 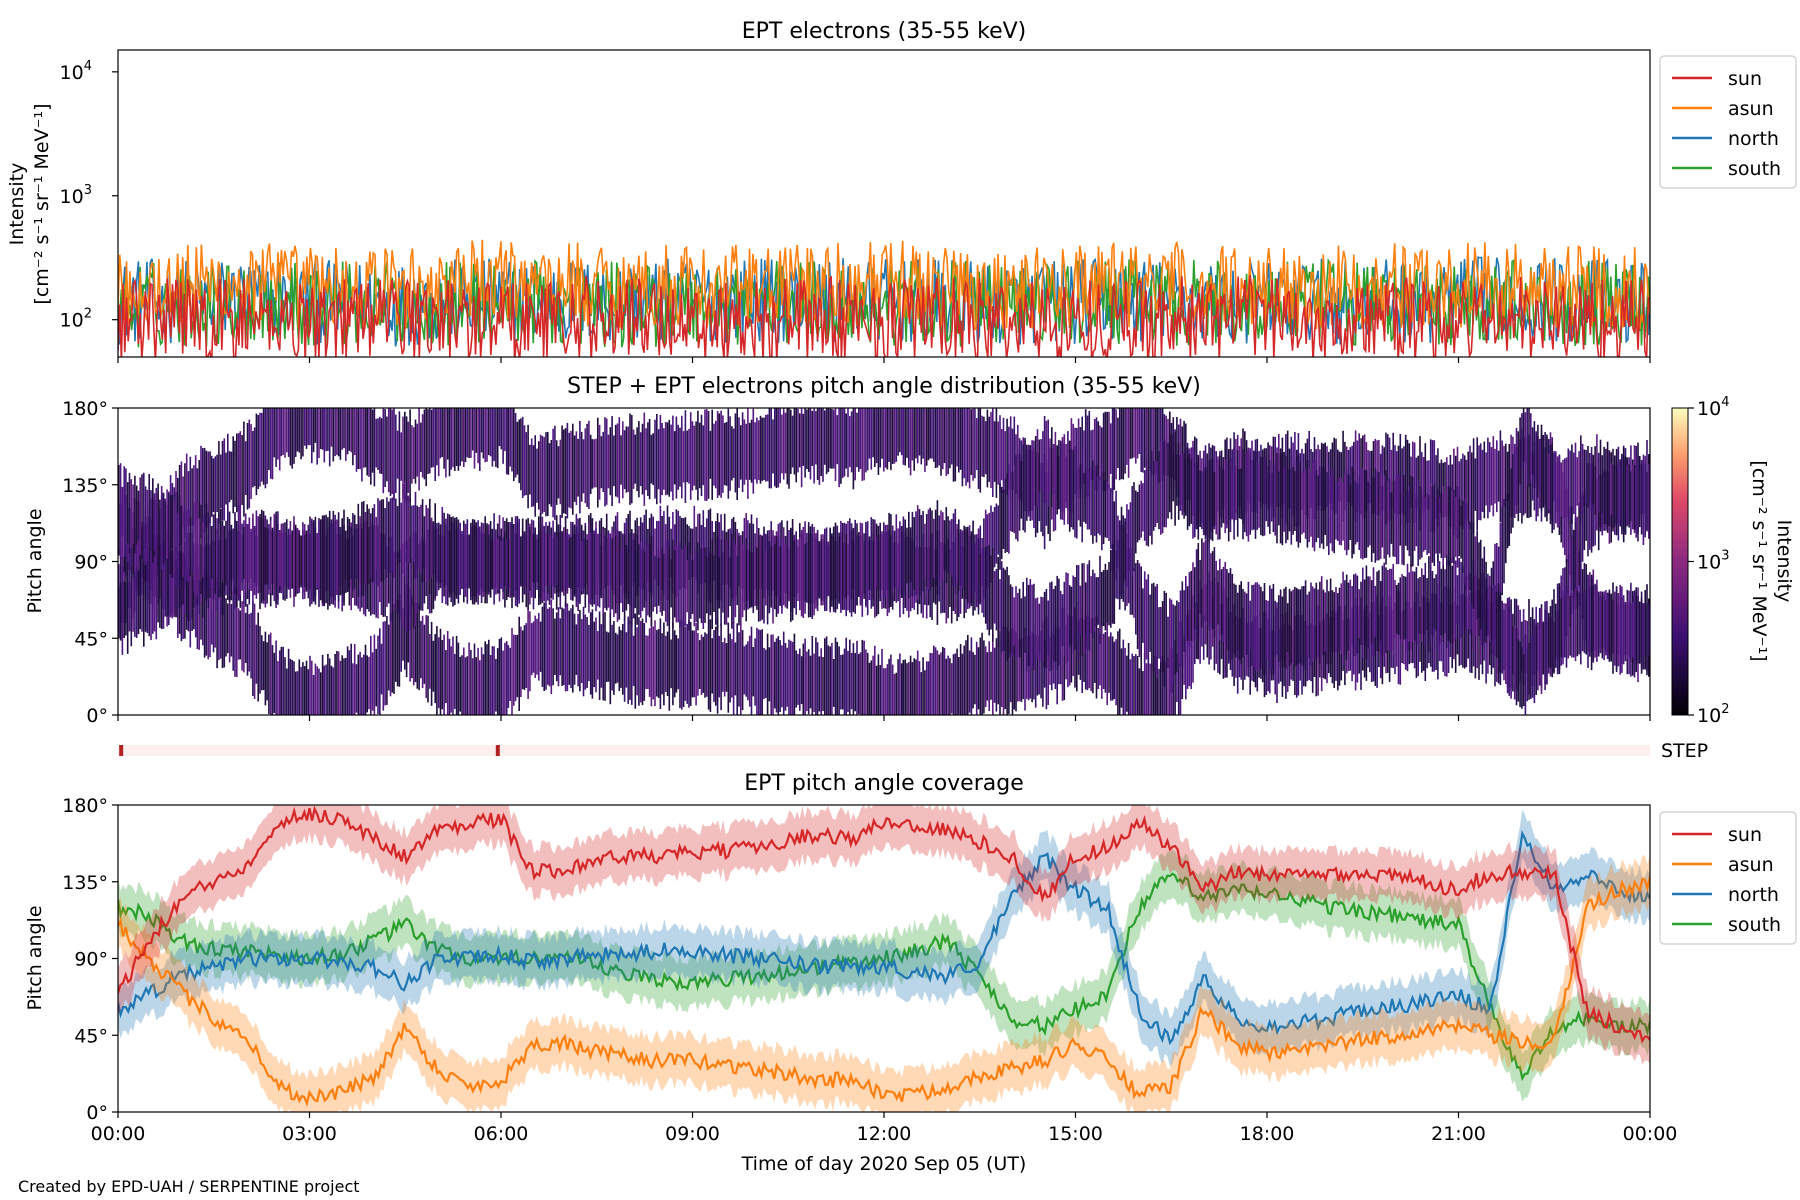 I want to click on colorbar-tick-exponent: 3, so click(x=1725, y=556).